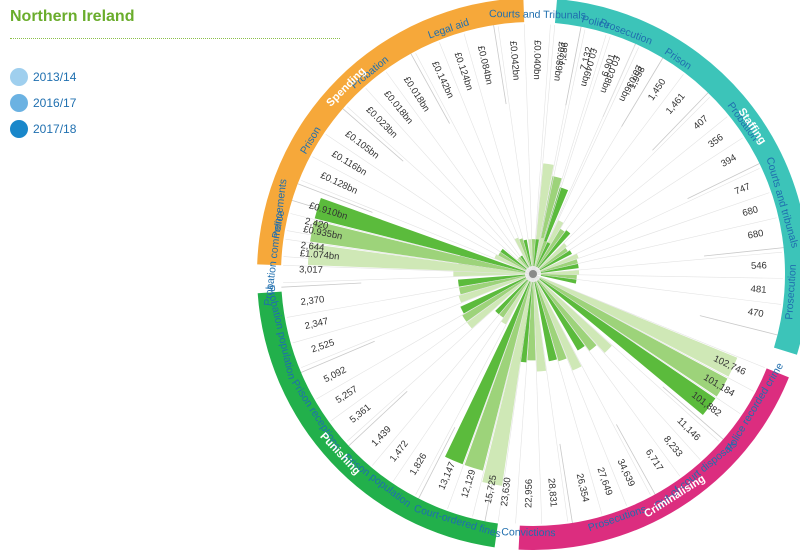 The width and height of the screenshot is (800, 550). What do you see at coordinates (55, 129) in the screenshot?
I see `legend-label-2017-18: 2017/18` at bounding box center [55, 129].